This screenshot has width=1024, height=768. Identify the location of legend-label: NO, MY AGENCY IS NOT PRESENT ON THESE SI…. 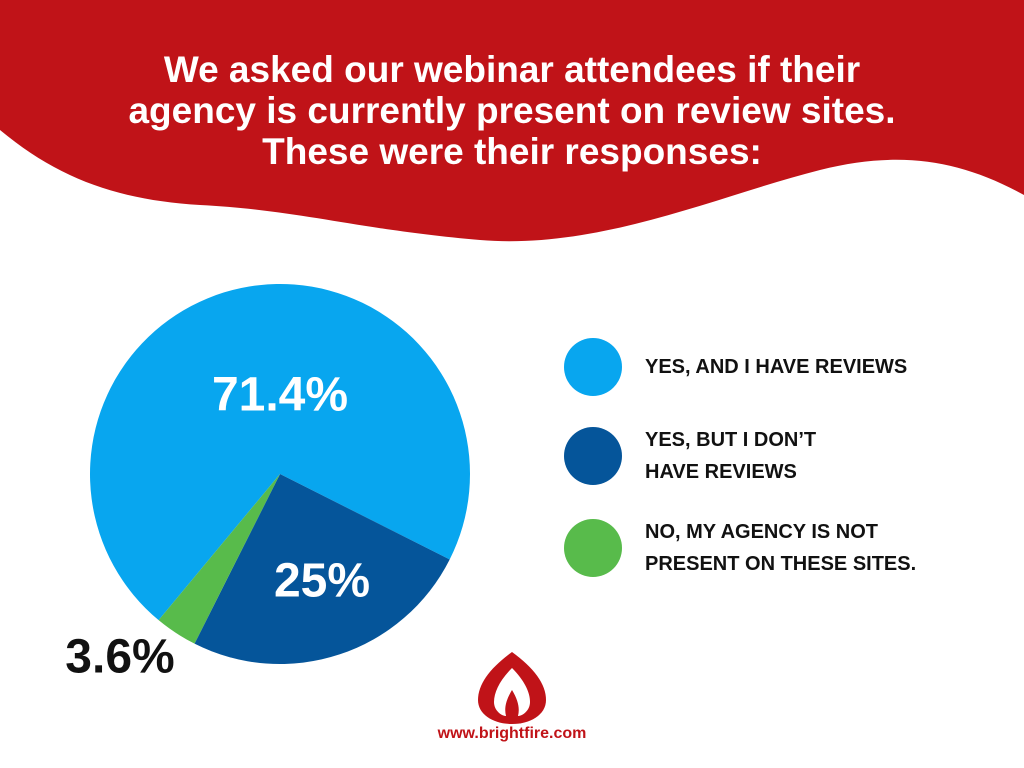
(781, 548).